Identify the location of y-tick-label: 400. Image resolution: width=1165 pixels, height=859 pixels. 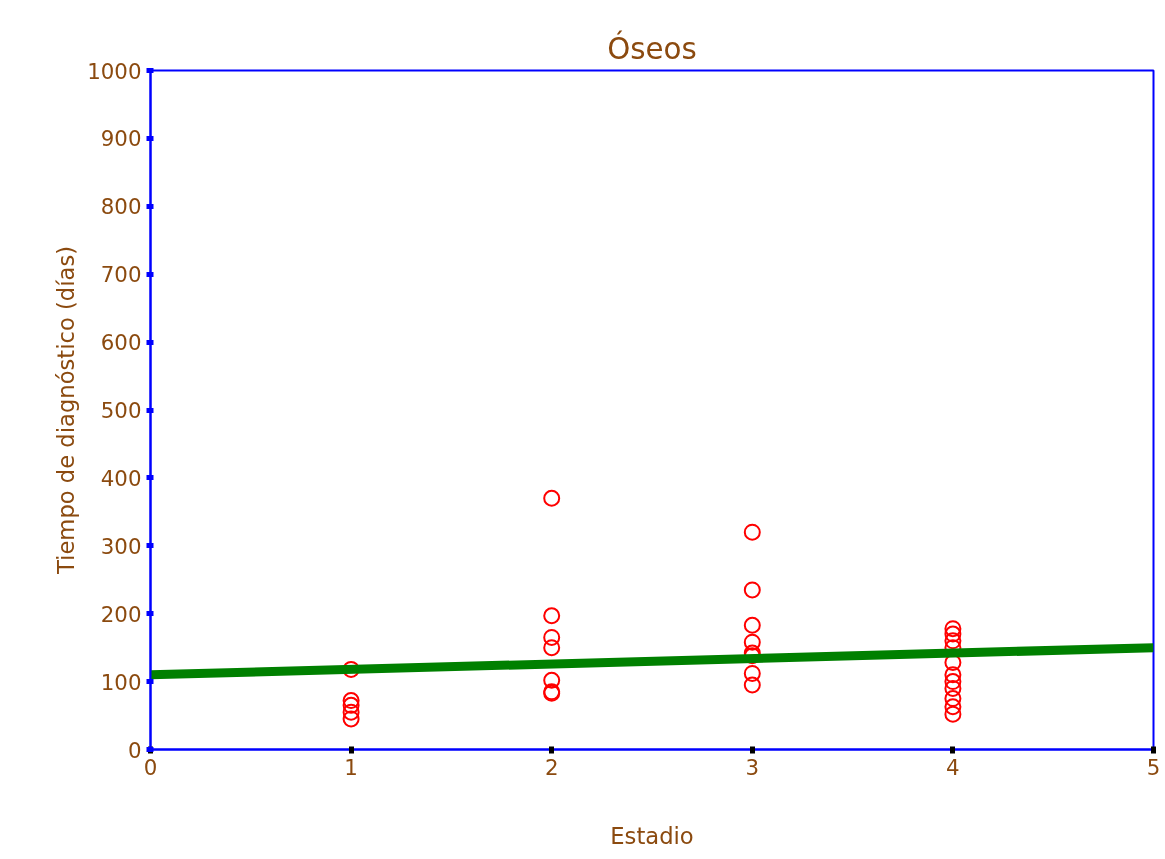
(121, 478).